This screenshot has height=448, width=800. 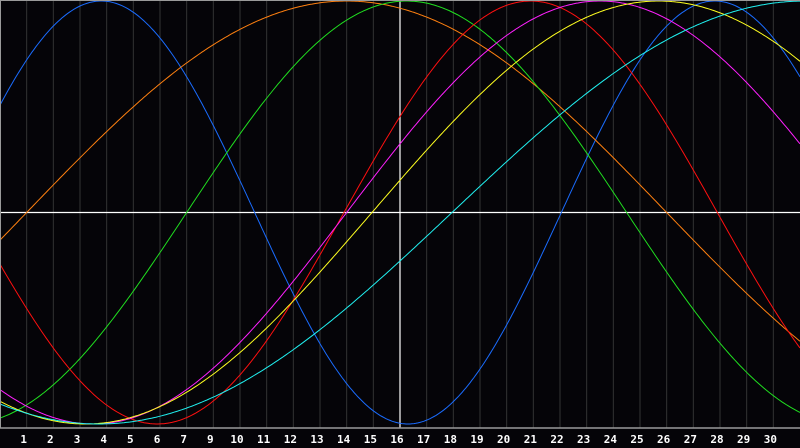 I want to click on x-tick-label: 4, so click(x=103, y=439).